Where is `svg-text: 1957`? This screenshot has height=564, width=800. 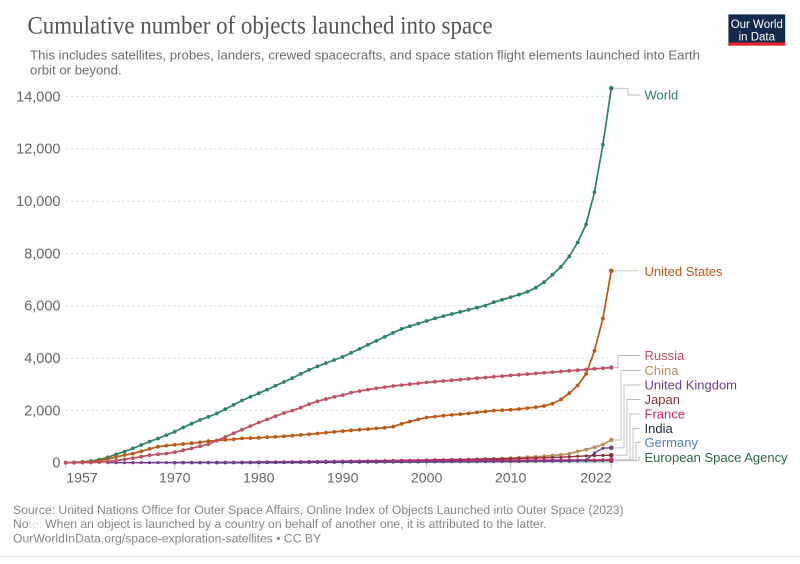
svg-text: 1957 is located at coordinates (82, 479).